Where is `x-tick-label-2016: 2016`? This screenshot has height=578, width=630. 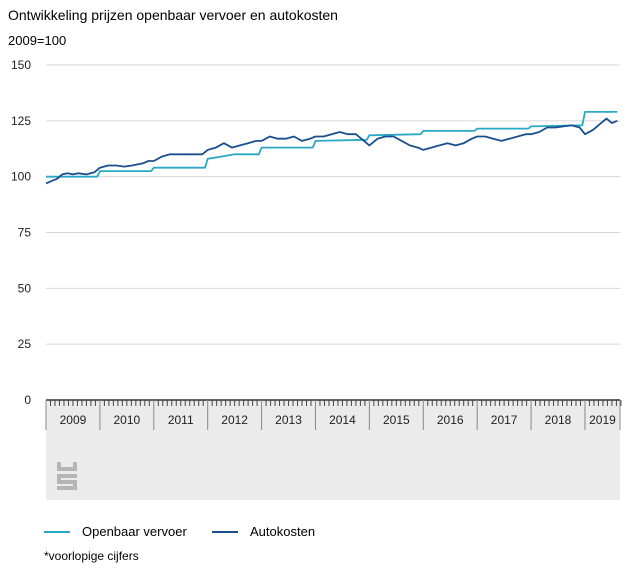
x-tick-label-2016: 2016 is located at coordinates (450, 420).